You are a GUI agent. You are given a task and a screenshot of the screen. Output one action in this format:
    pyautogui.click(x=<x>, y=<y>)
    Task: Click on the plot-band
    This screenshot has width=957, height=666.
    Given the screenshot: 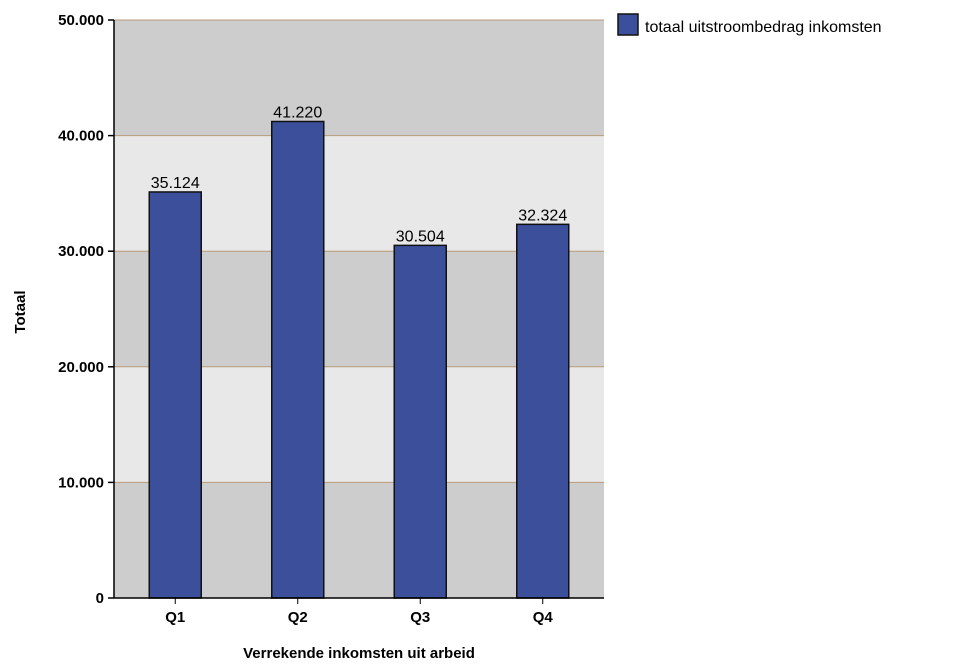 What is the action you would take?
    pyautogui.click(x=359, y=78)
    